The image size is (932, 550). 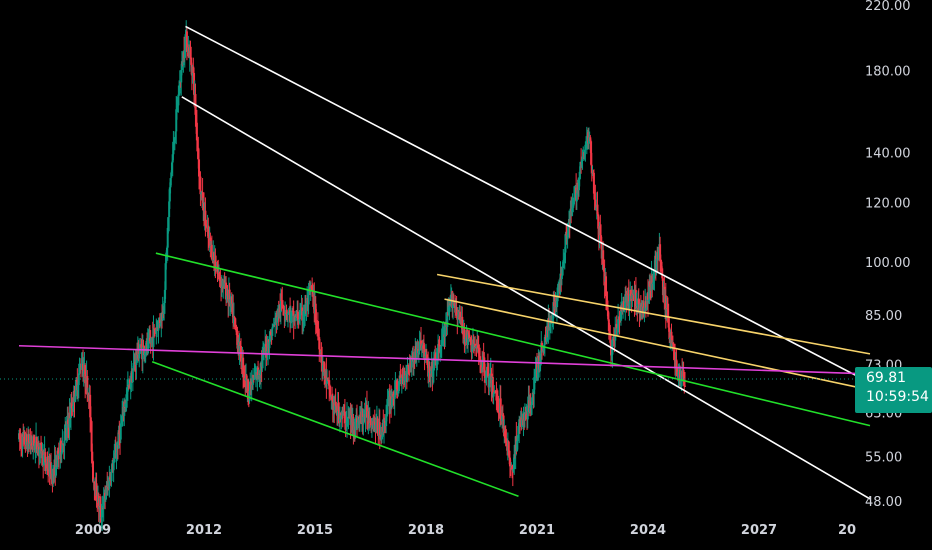 I want to click on price-tick-label: 140.00, so click(x=888, y=153).